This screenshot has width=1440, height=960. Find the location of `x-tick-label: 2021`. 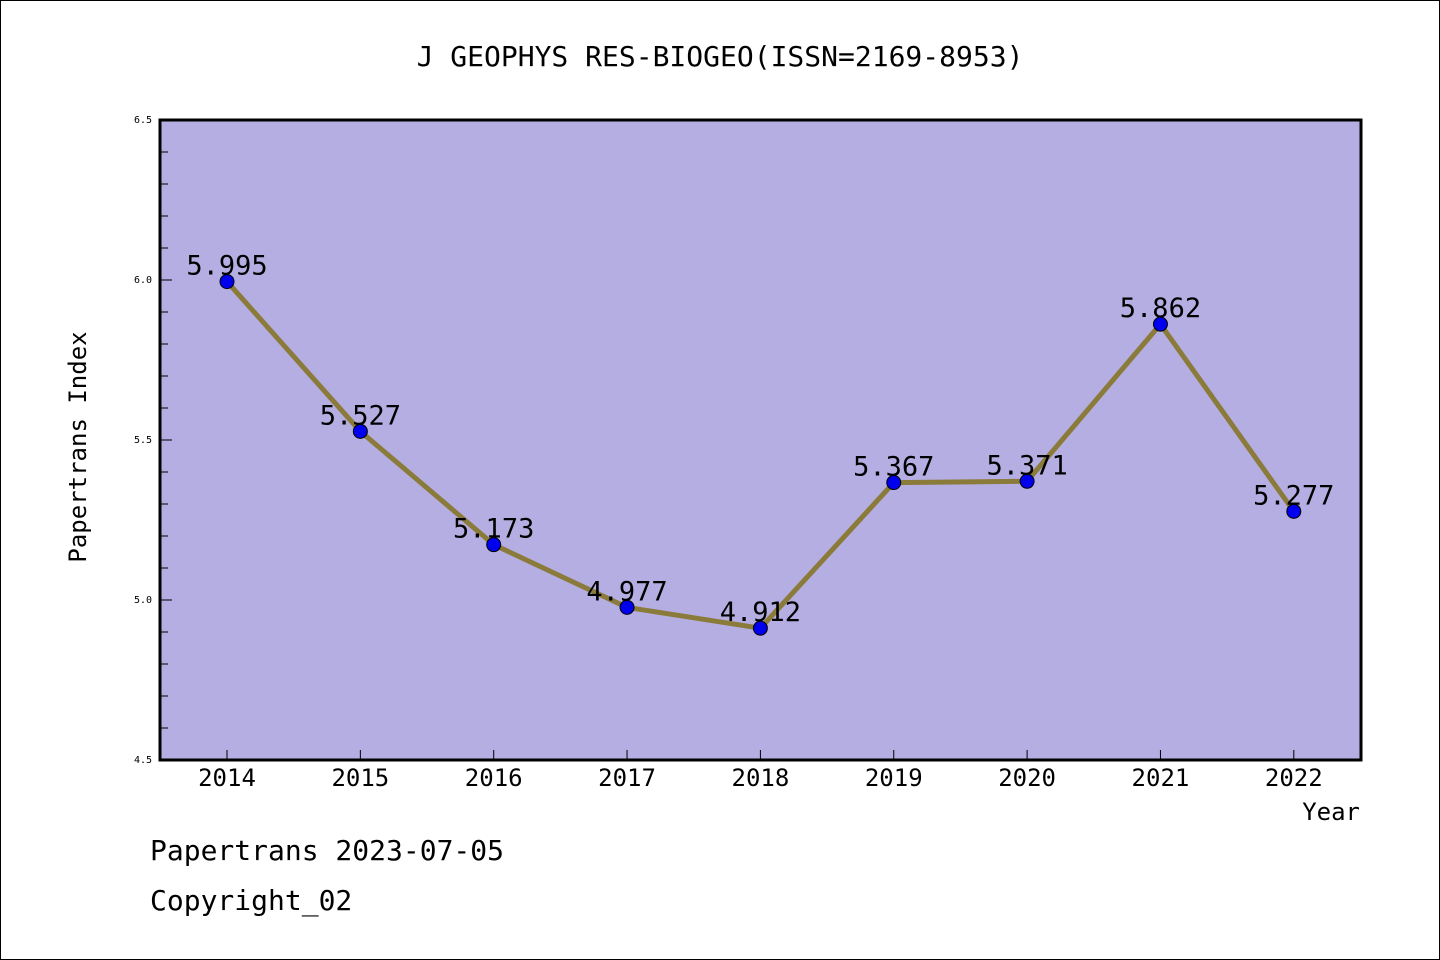

x-tick-label: 2021 is located at coordinates (1161, 778).